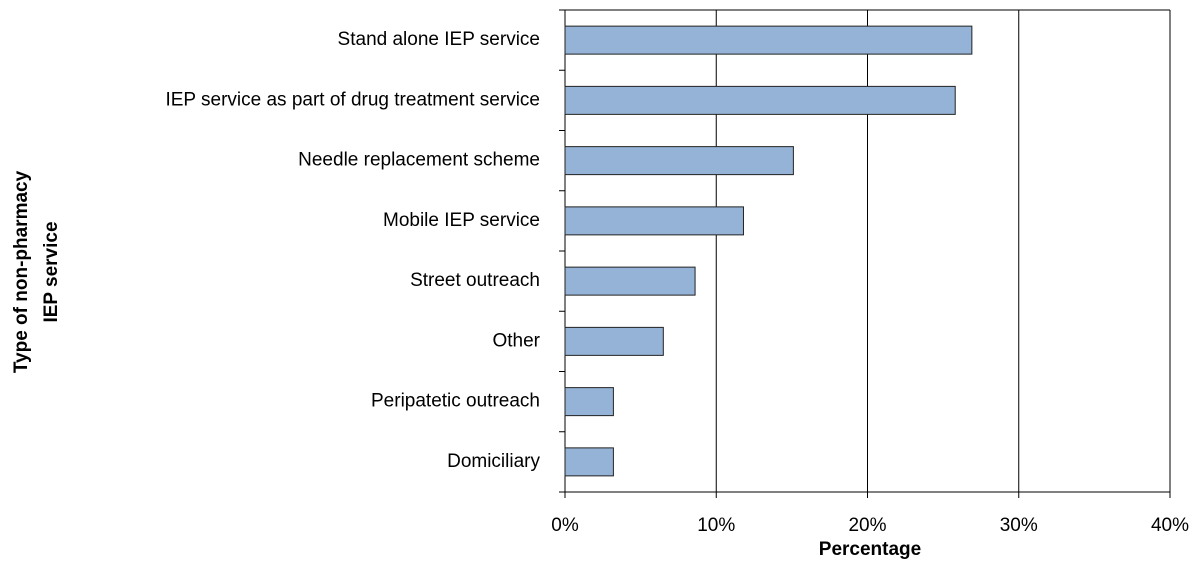  Describe the element at coordinates (870, 549) in the screenshot. I see `x-axis-title: Percentage` at that location.